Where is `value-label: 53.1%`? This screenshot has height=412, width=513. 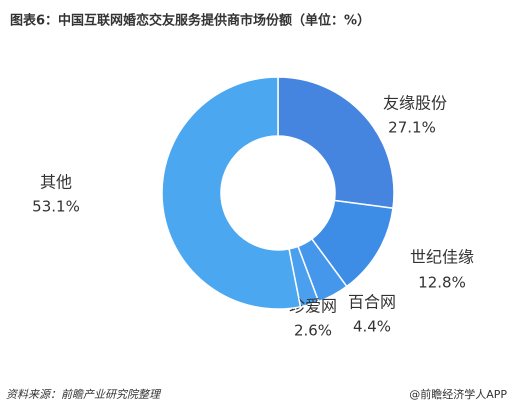
value-label: 53.1% is located at coordinates (56, 207).